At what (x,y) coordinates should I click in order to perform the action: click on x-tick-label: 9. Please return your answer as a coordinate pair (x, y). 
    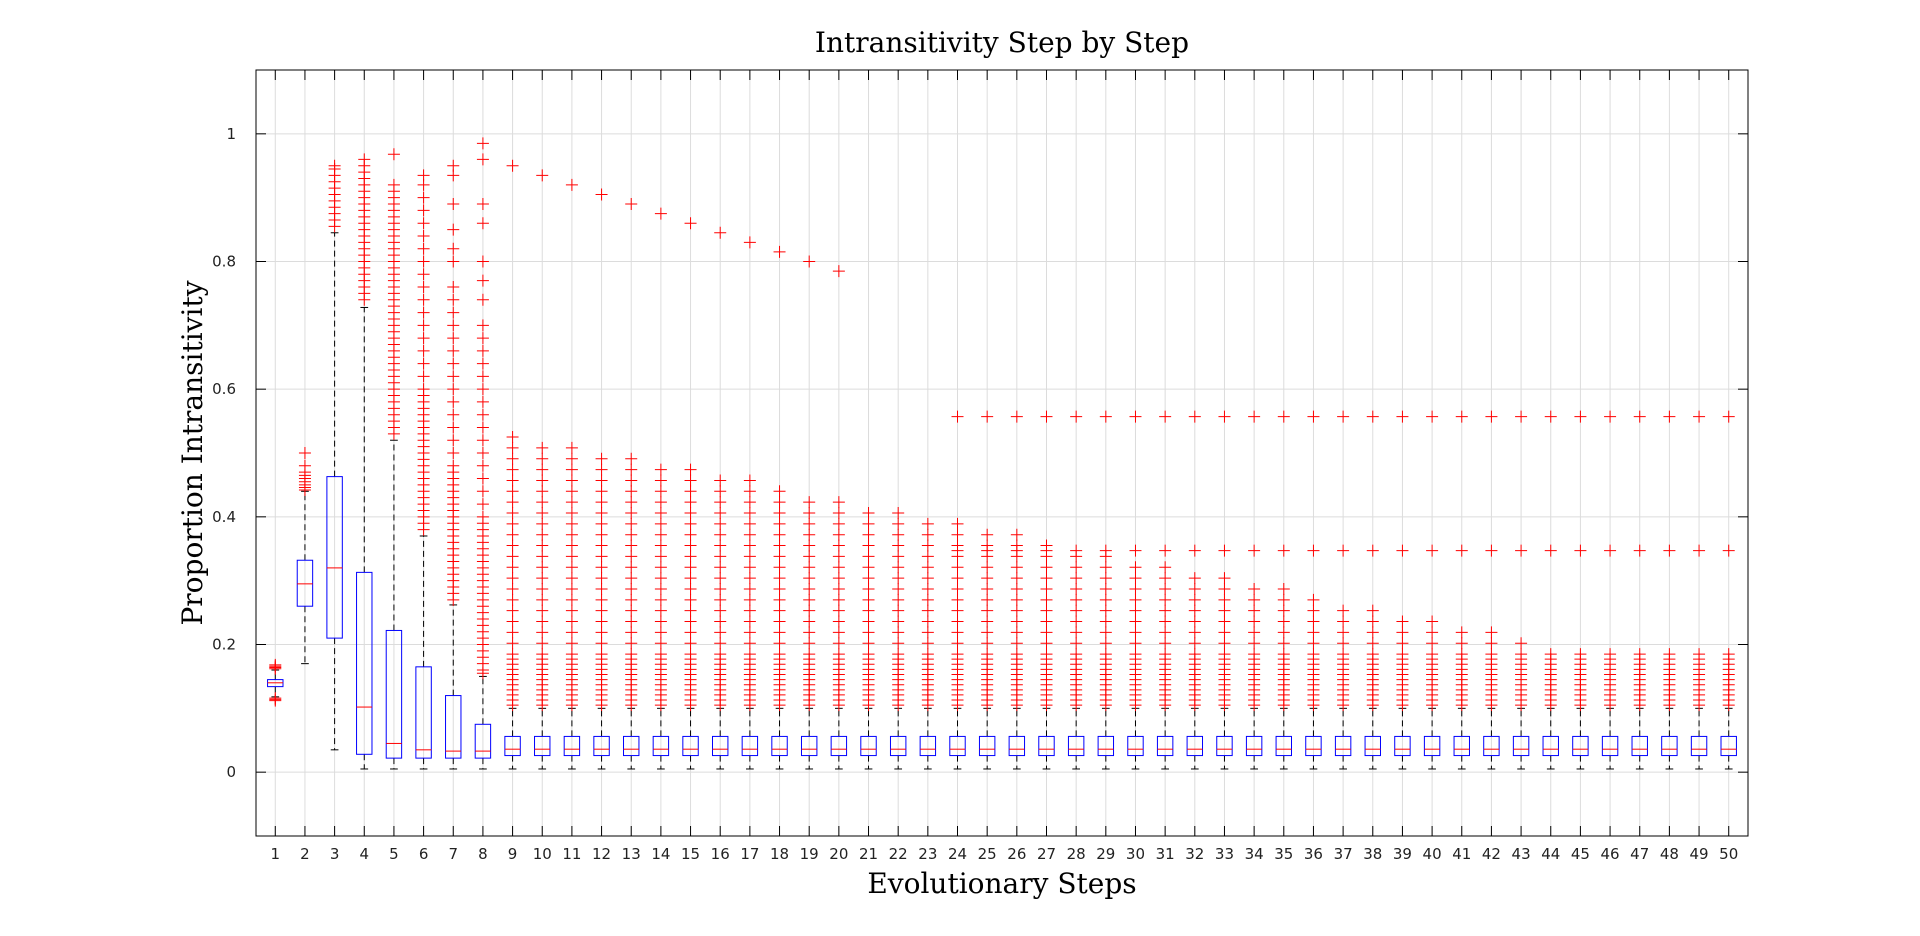
    Looking at the image, I should click on (513, 854).